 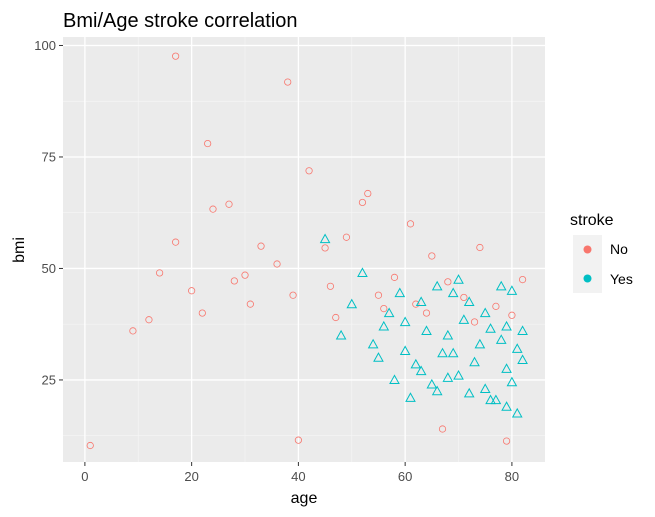 What do you see at coordinates (48, 212) in the screenshot?
I see `y-axis-ticks: 25 50 75 100` at bounding box center [48, 212].